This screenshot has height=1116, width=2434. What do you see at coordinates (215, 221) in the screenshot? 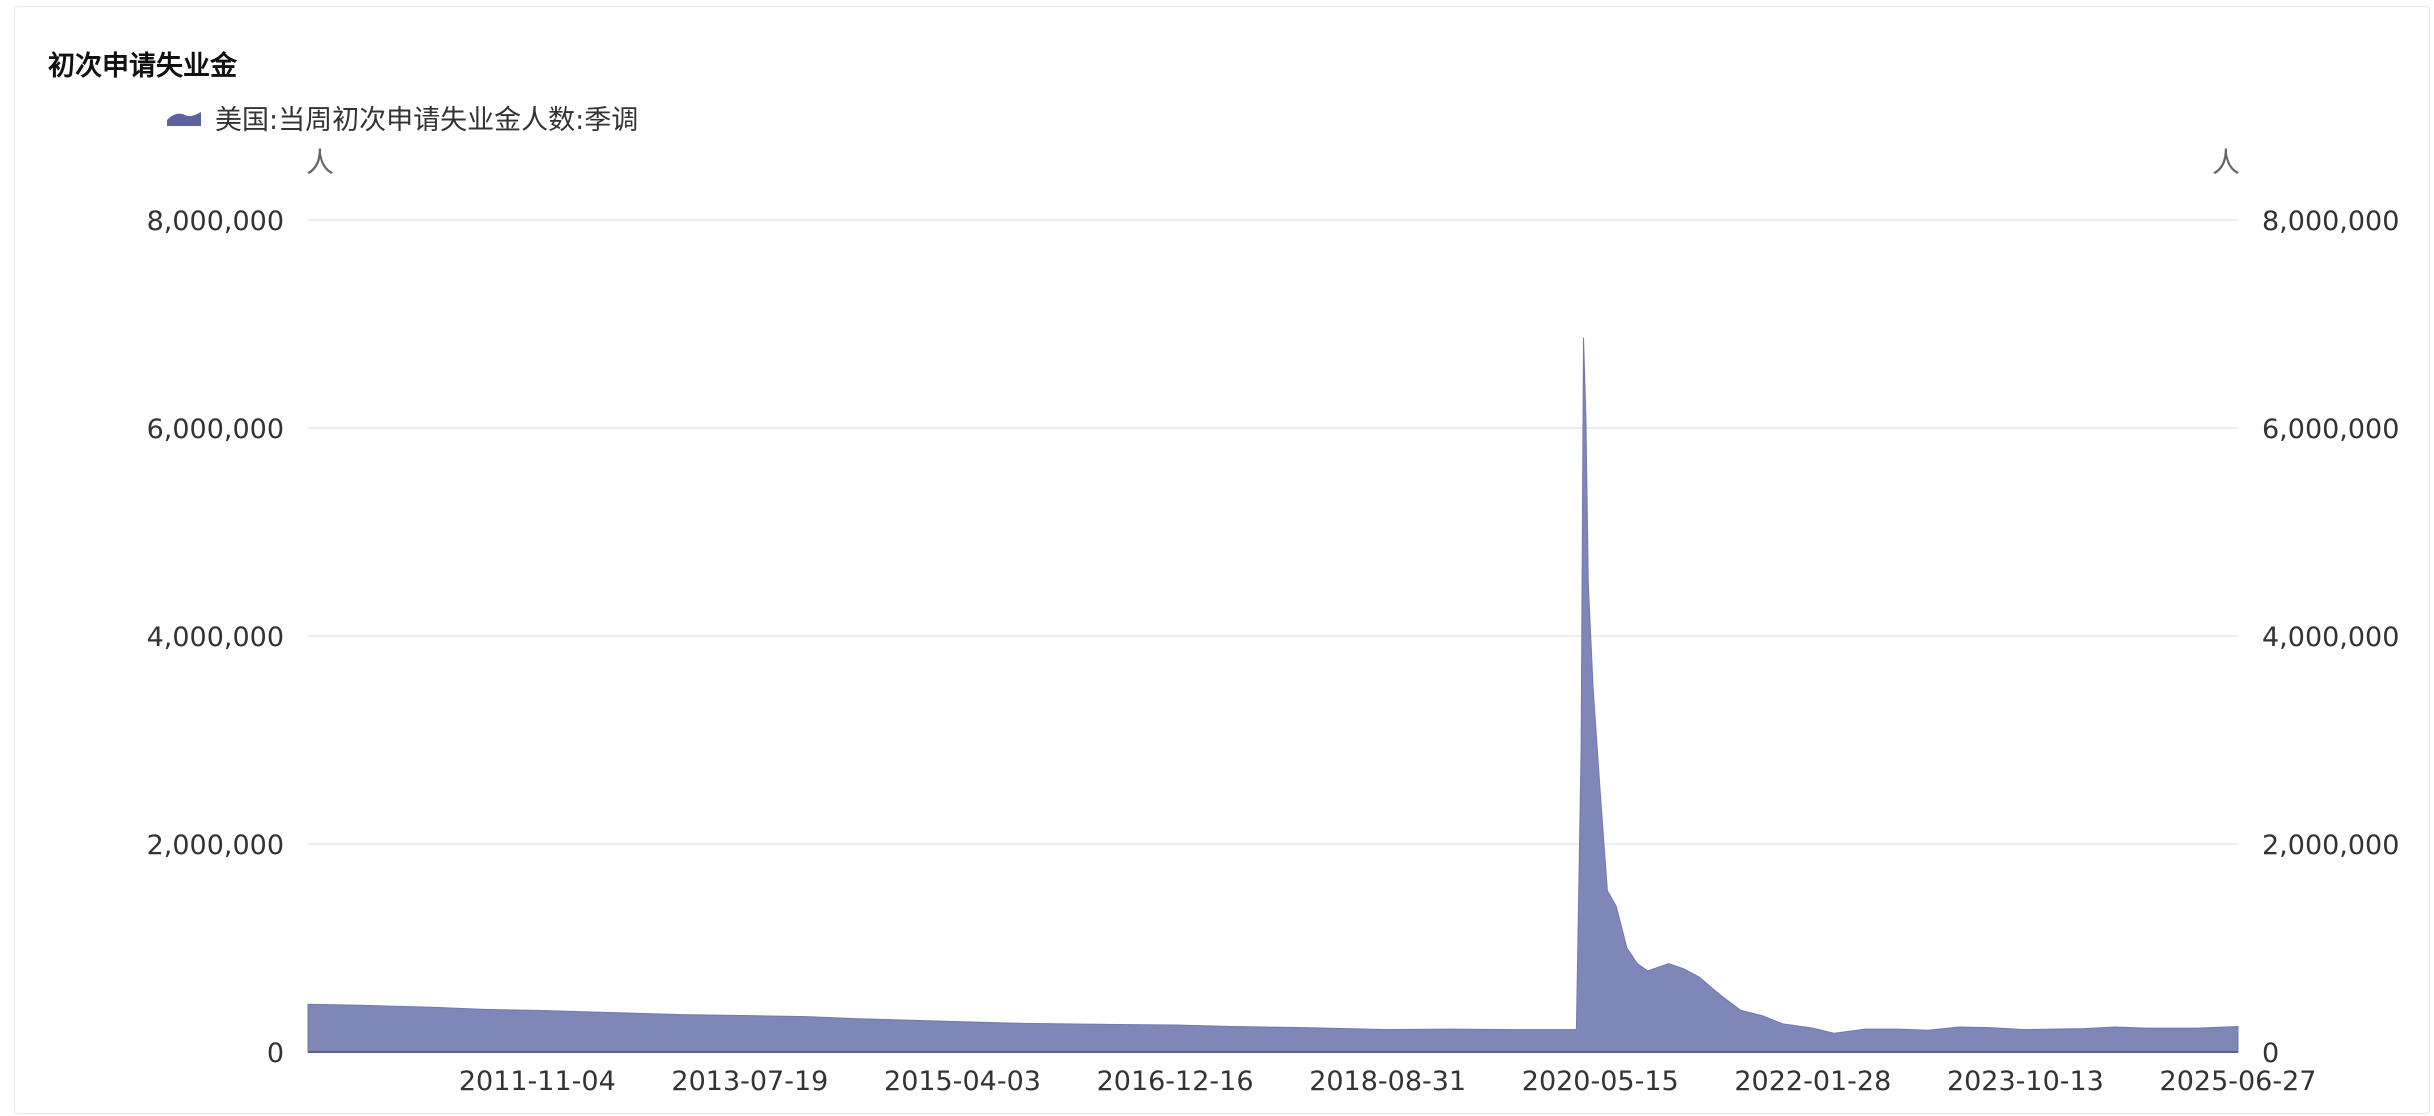
I see `y-left-tick-label: 8,000,000` at bounding box center [215, 221].